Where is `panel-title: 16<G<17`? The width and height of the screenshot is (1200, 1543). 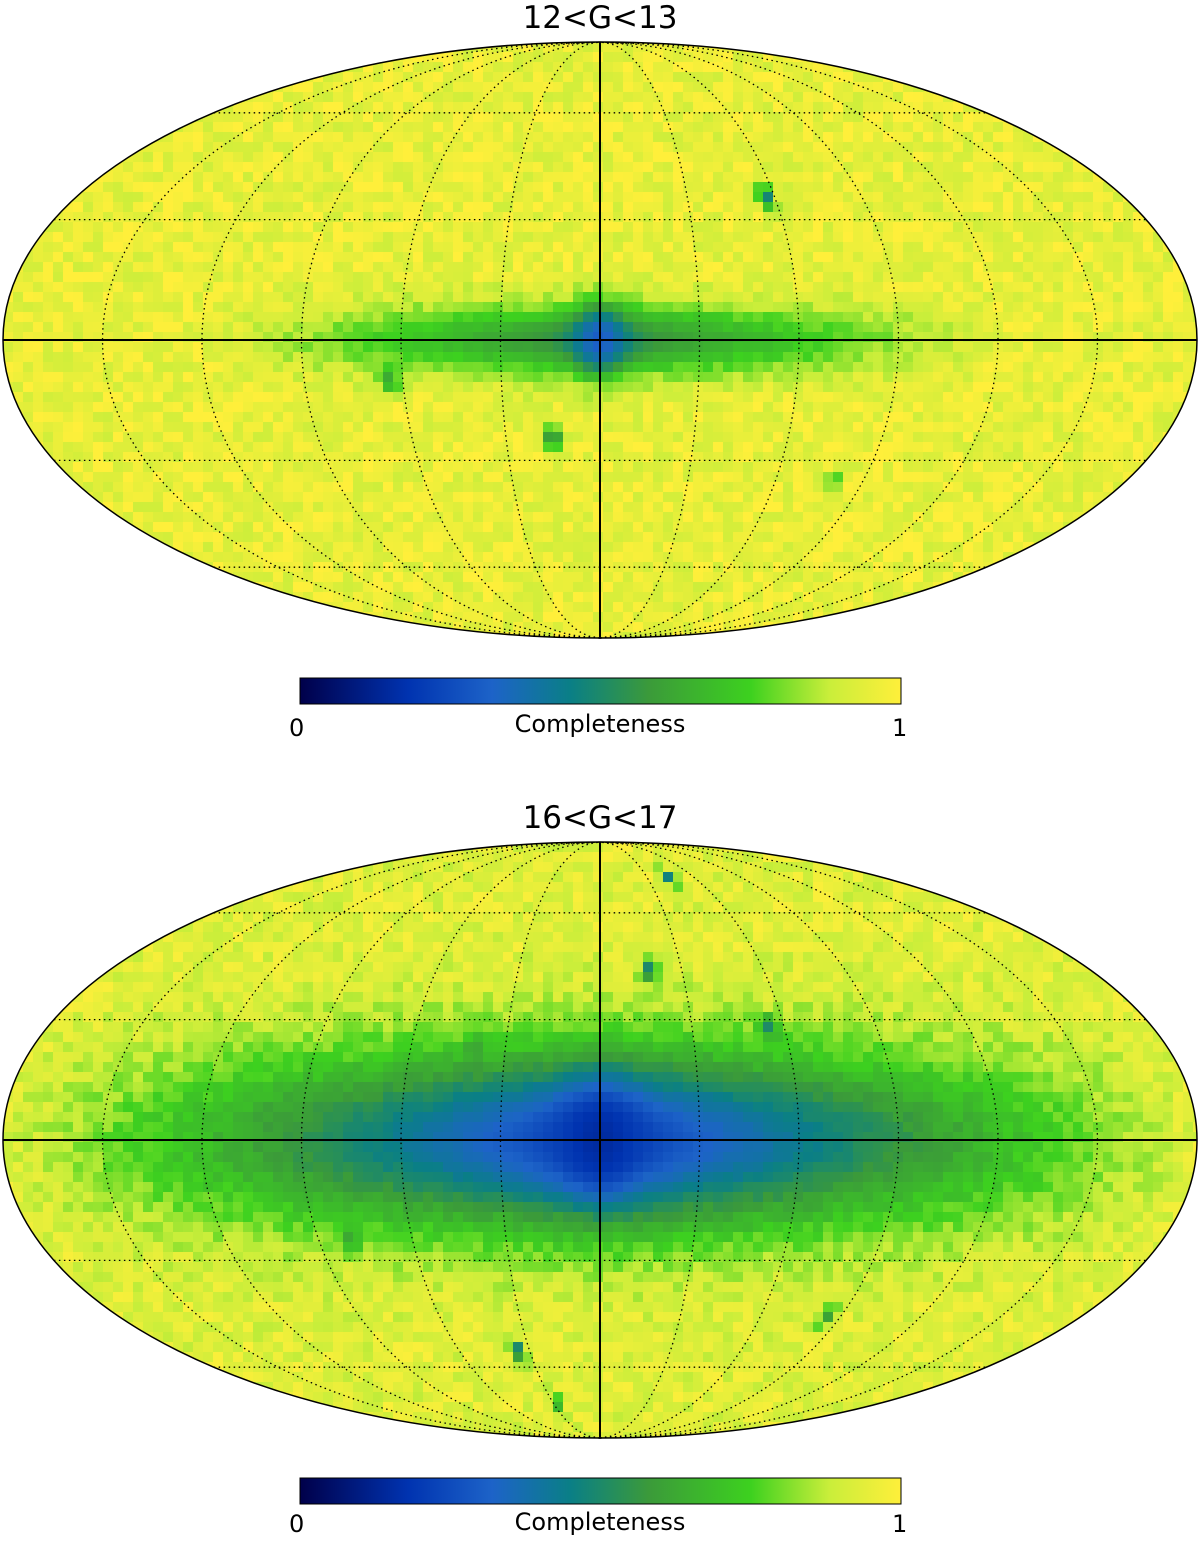
panel-title: 16<G<17 is located at coordinates (600, 818).